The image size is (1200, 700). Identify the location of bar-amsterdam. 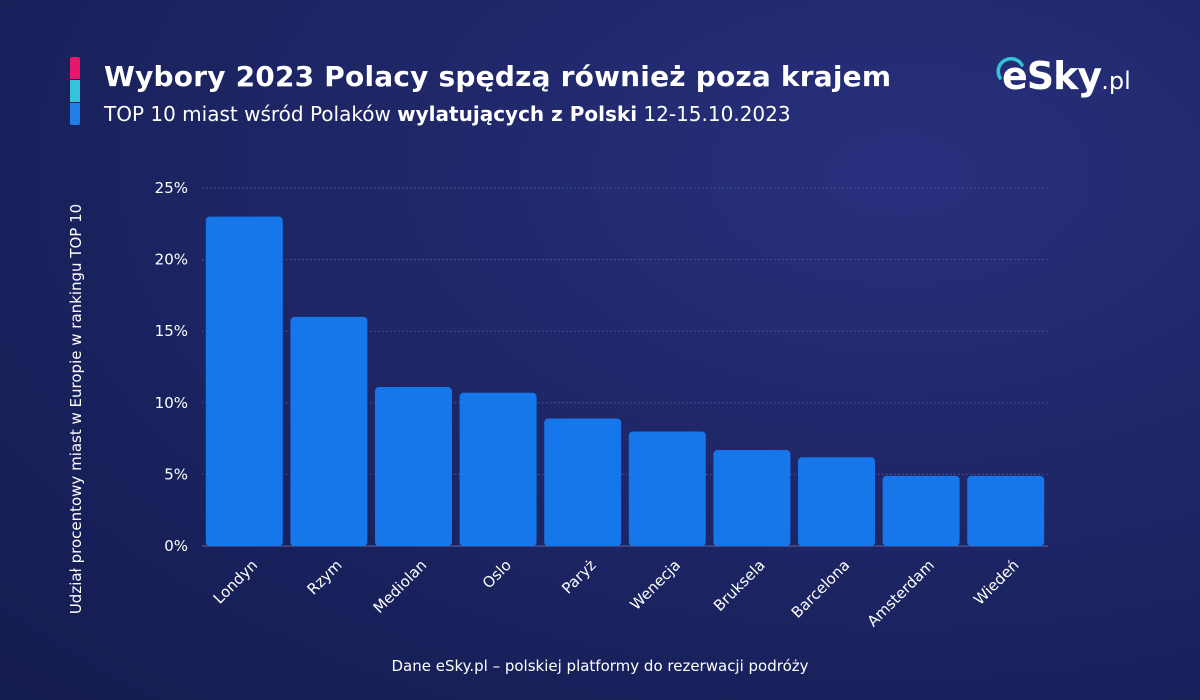
(921, 510).